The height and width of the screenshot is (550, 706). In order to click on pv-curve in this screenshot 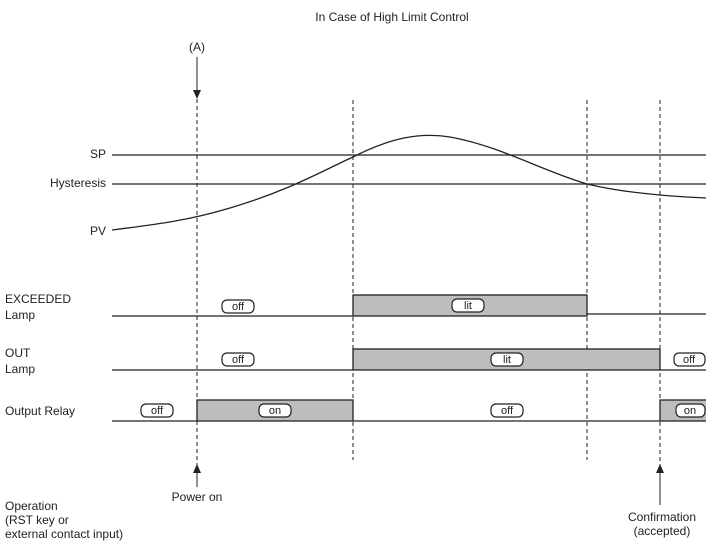, I will do `click(408, 182)`.